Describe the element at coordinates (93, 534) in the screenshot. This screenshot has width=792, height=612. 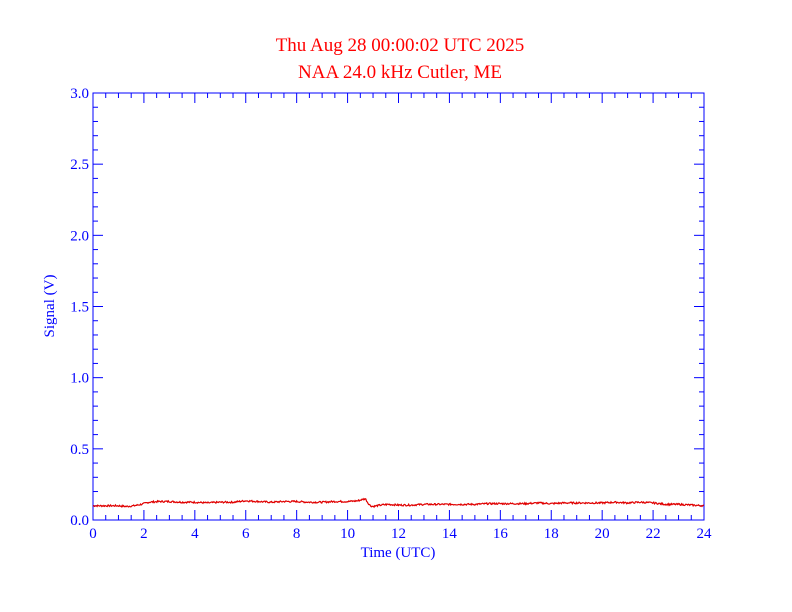
I see `x-tick-label: 0` at that location.